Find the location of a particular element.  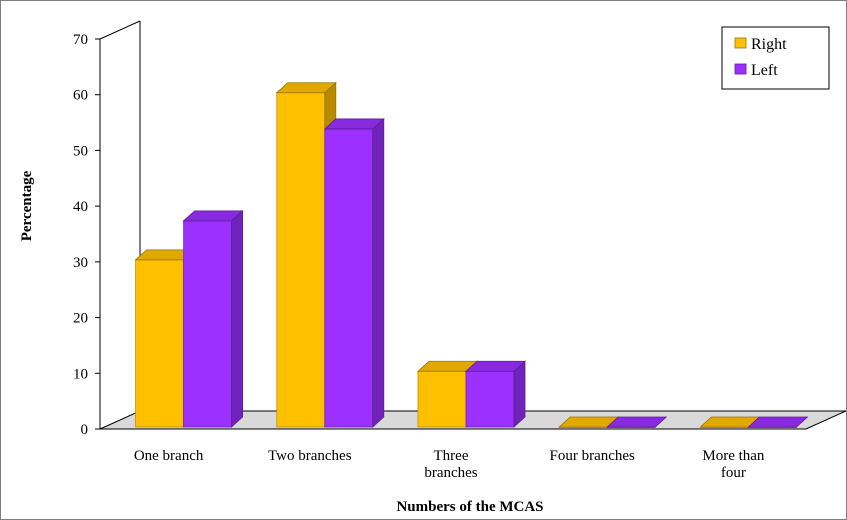

legend-swatch-right is located at coordinates (740, 43).